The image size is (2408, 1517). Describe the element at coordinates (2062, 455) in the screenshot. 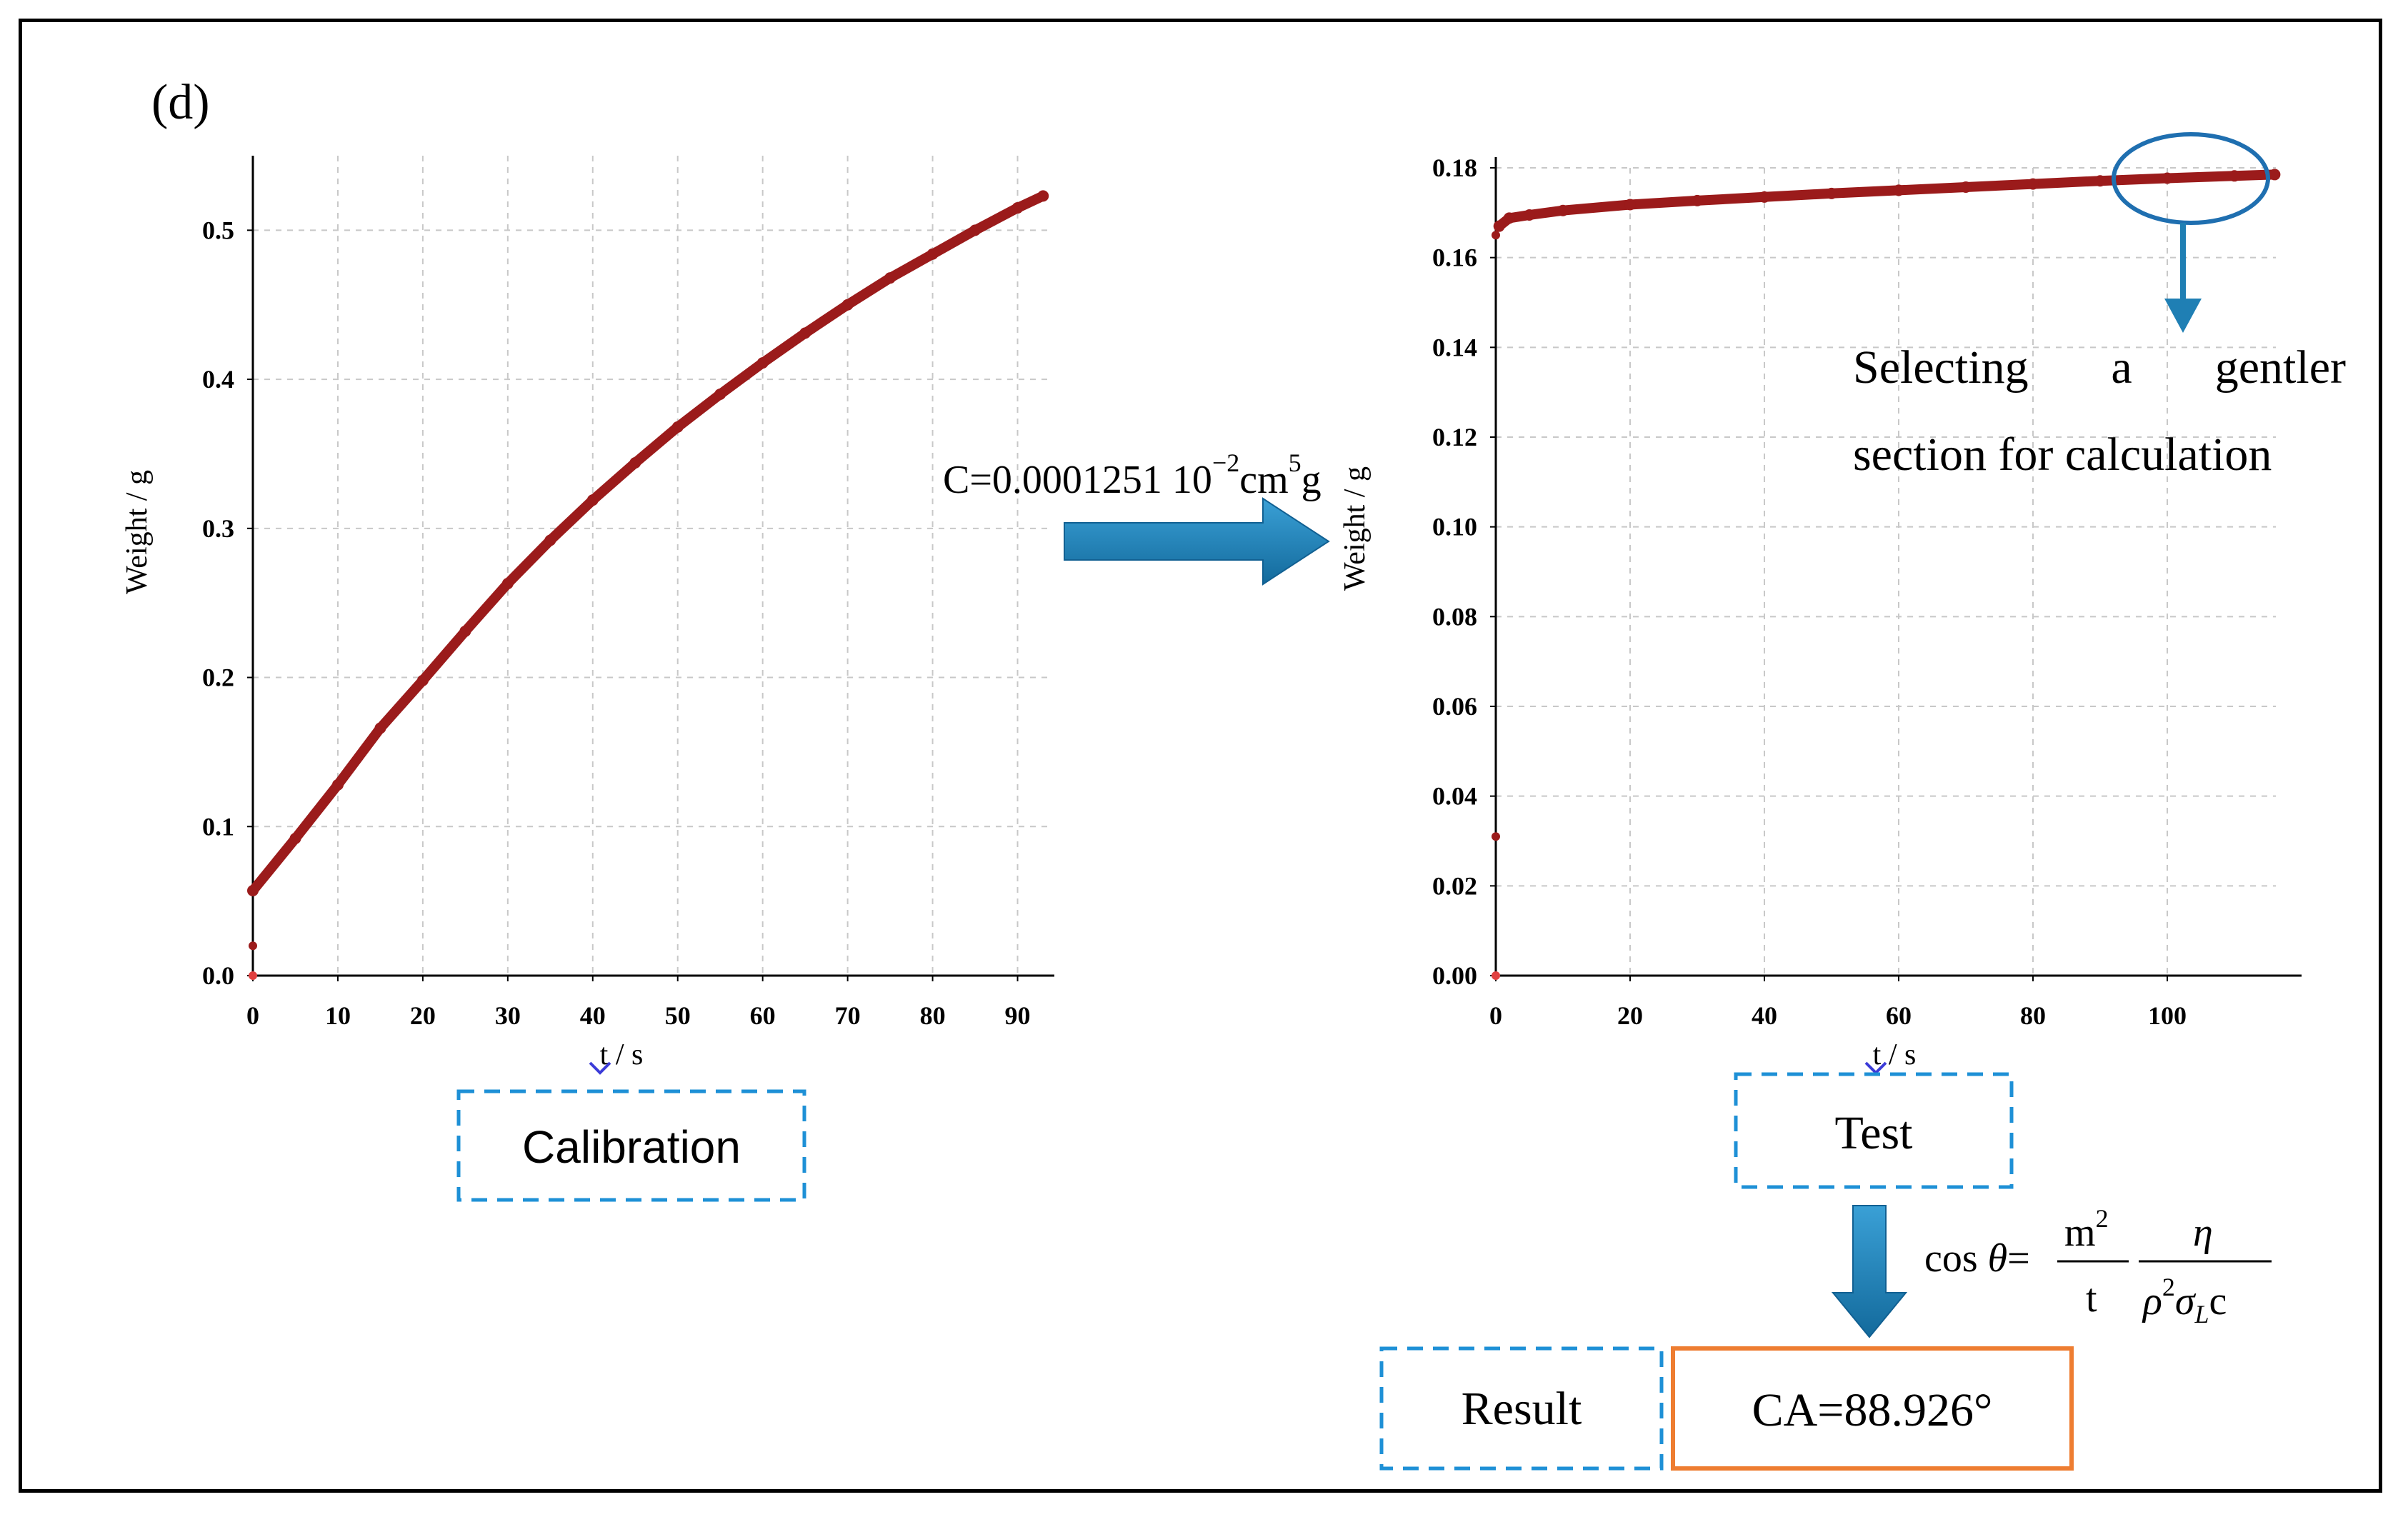

I see `selection-note-line-2: section for calculation` at that location.